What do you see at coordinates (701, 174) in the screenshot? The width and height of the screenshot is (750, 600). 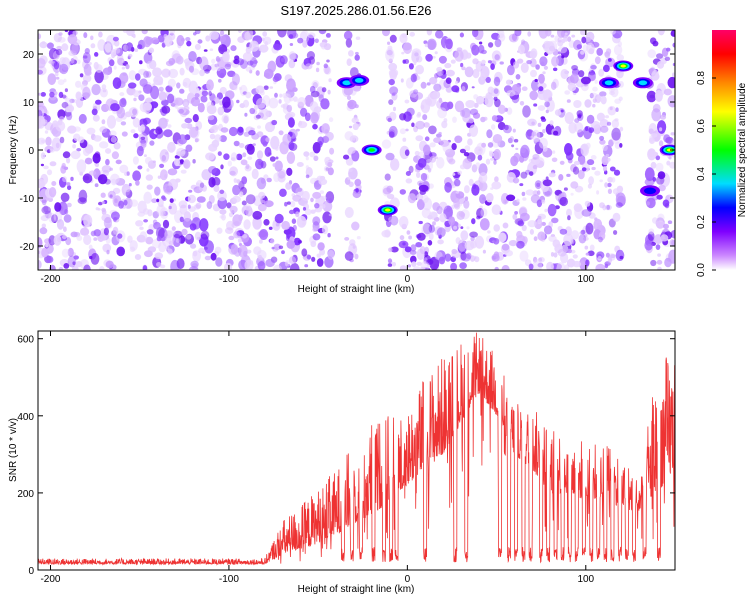 I see `colorbar-tick-label: 0.4` at bounding box center [701, 174].